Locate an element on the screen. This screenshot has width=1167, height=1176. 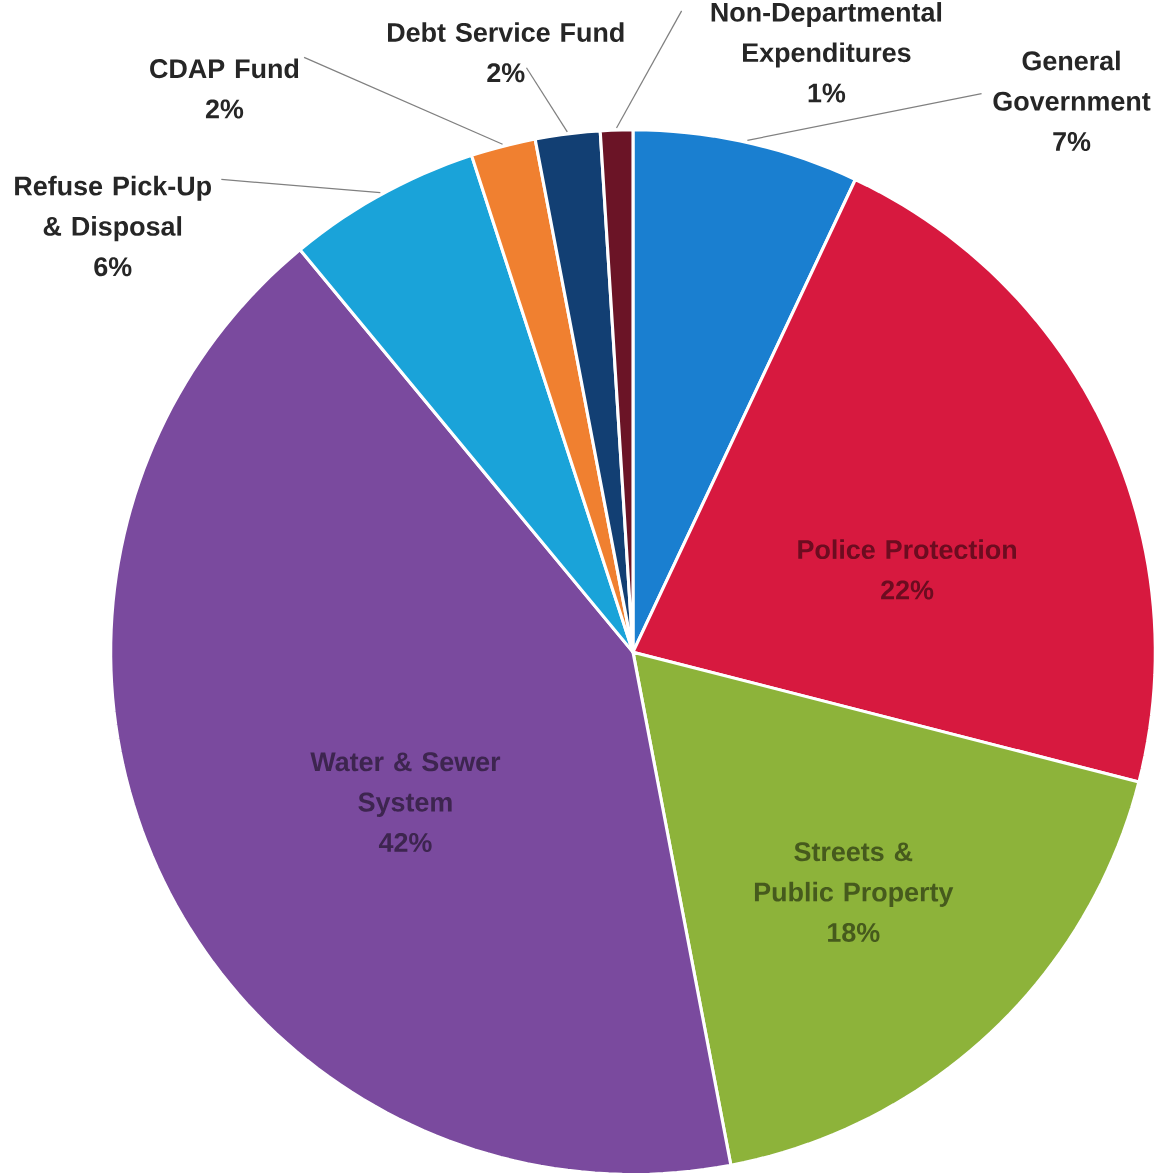
data-label: 42% is located at coordinates (405, 842).